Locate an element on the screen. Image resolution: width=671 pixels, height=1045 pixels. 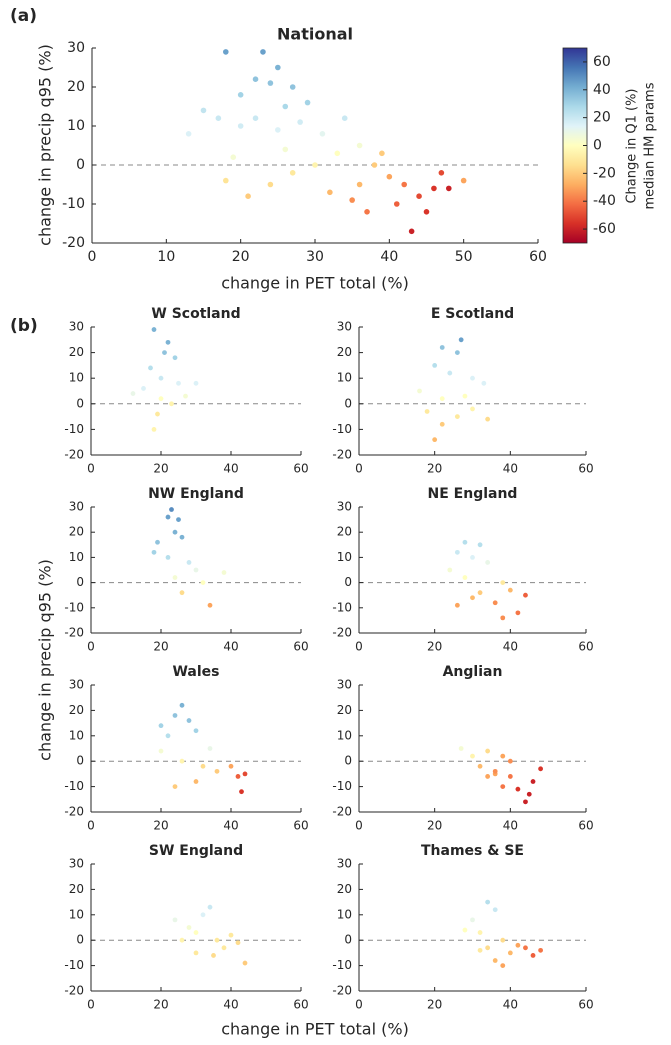
colorbar-tick-label: 40 is located at coordinates (602, 90).